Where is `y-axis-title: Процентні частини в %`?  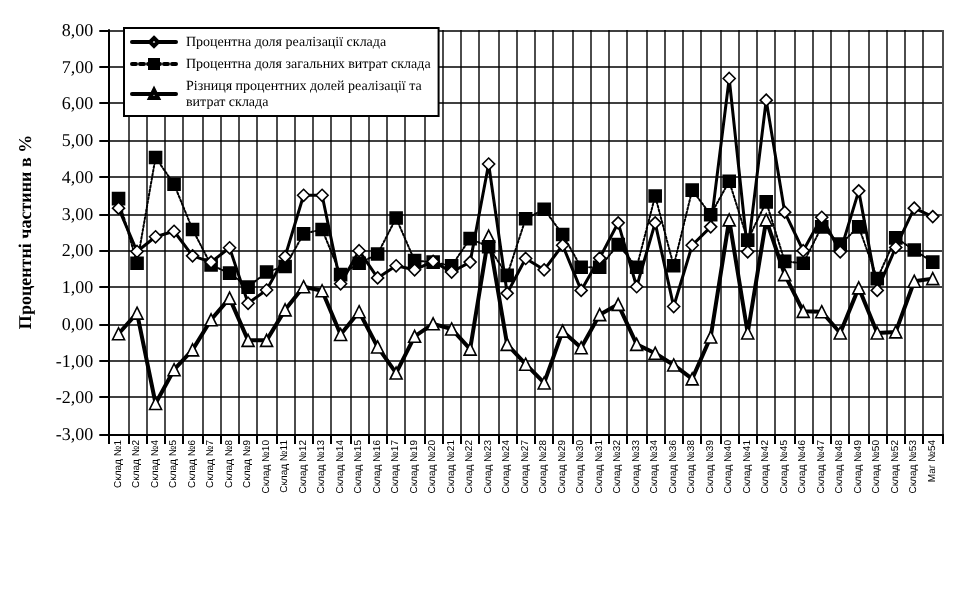 y-axis-title: Процентні частини в % is located at coordinates (25, 232).